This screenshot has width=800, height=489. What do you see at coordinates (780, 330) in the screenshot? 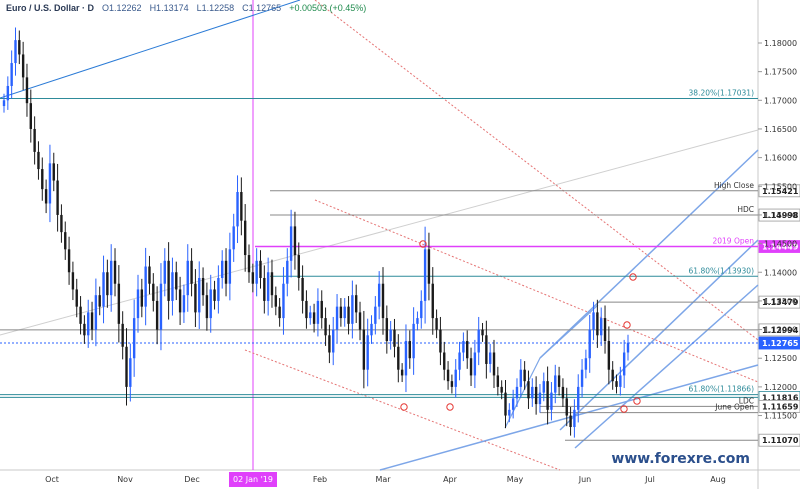
I see `price-level-tag-label: 1.12994` at bounding box center [780, 330].